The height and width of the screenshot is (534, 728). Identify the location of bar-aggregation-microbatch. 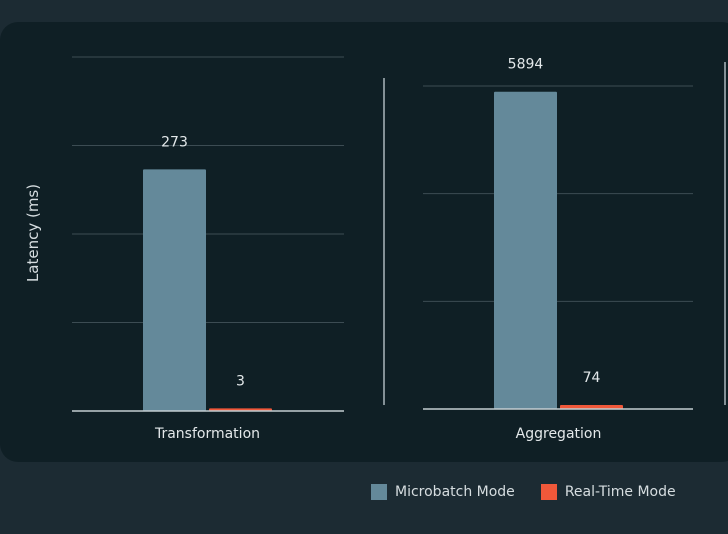
(525, 250).